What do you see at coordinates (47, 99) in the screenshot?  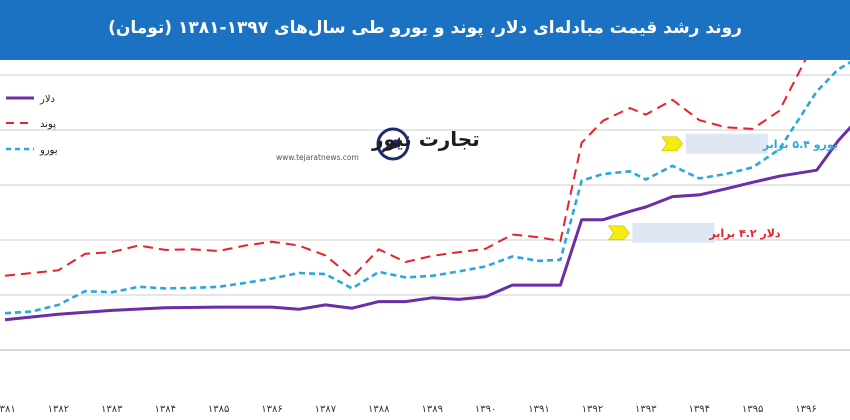 I see `legend-label-dollar: دلار` at bounding box center [47, 99].